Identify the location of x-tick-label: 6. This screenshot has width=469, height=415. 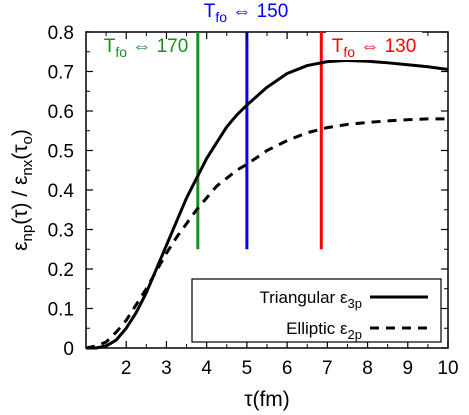
(287, 368).